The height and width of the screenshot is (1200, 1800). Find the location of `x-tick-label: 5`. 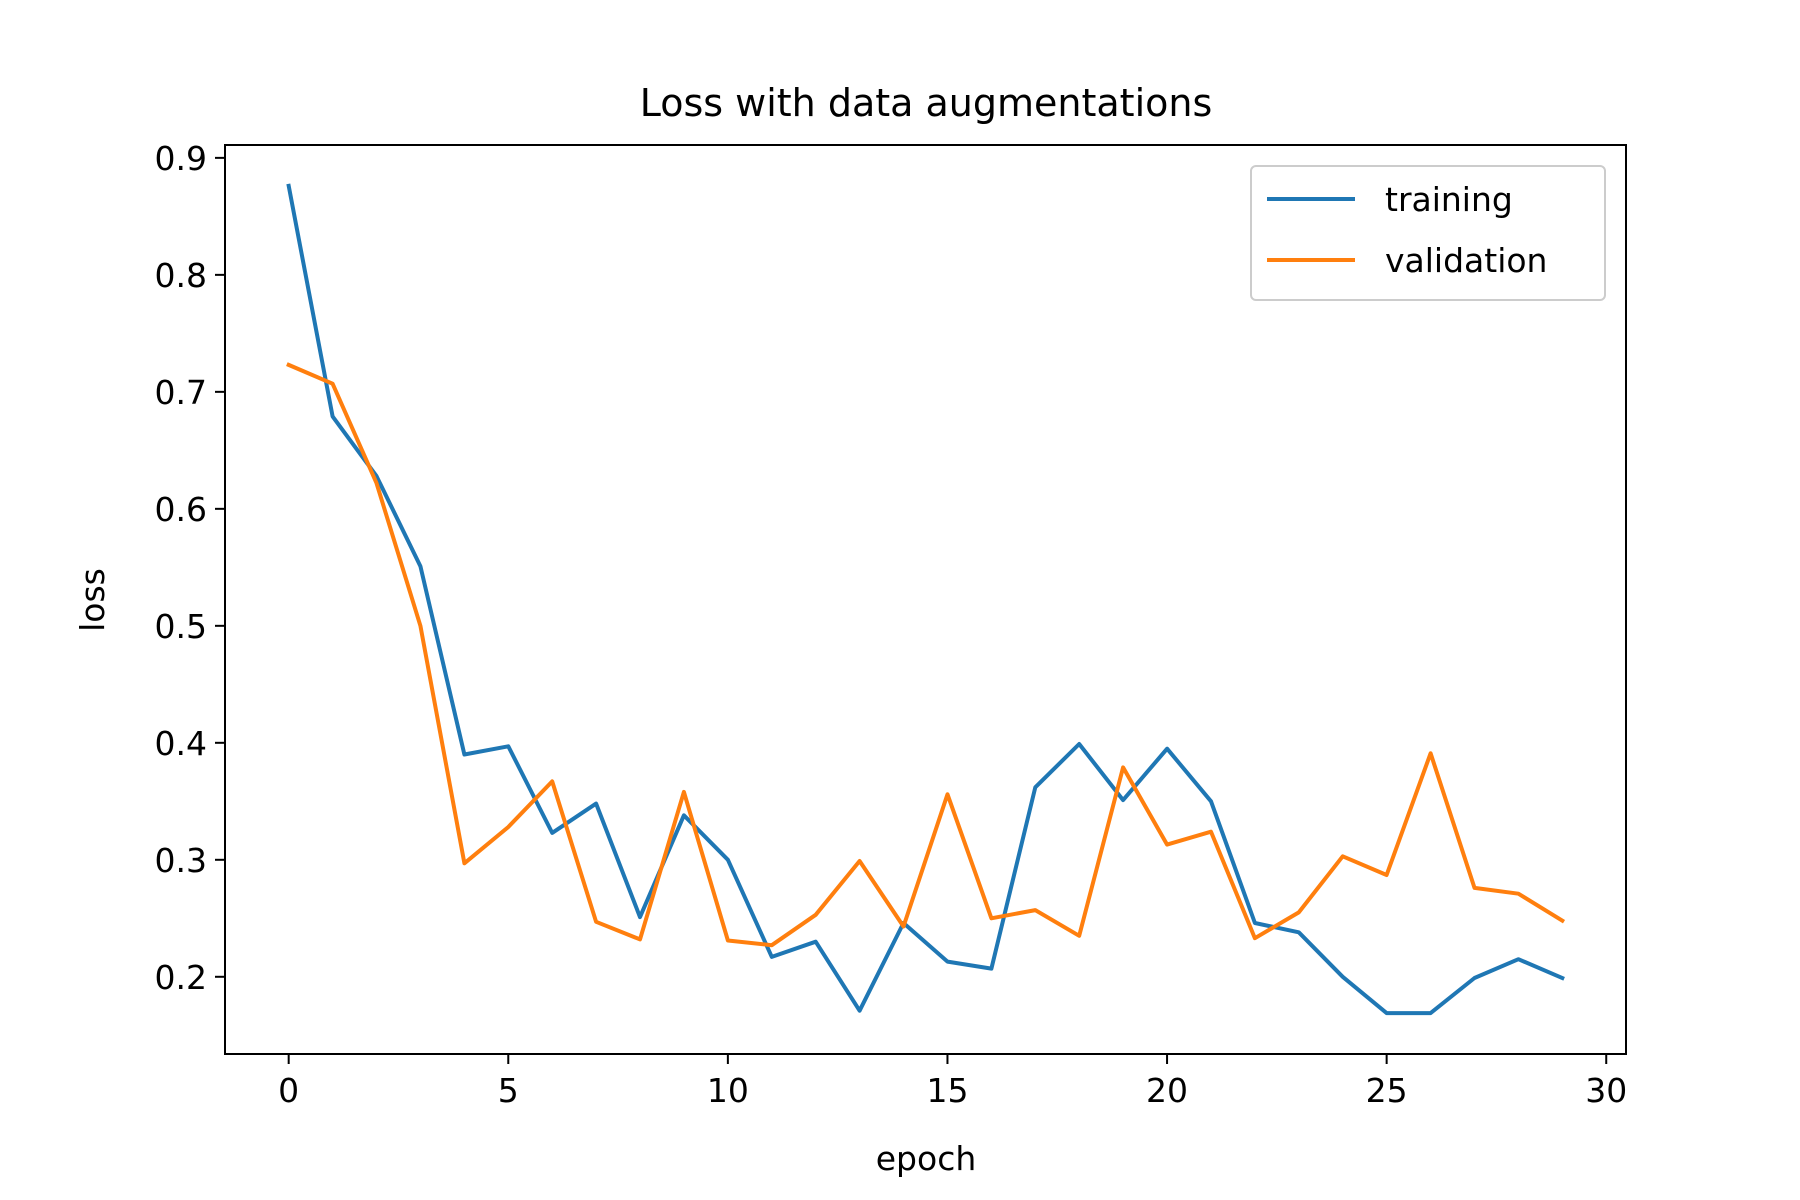

x-tick-label: 5 is located at coordinates (508, 1090).